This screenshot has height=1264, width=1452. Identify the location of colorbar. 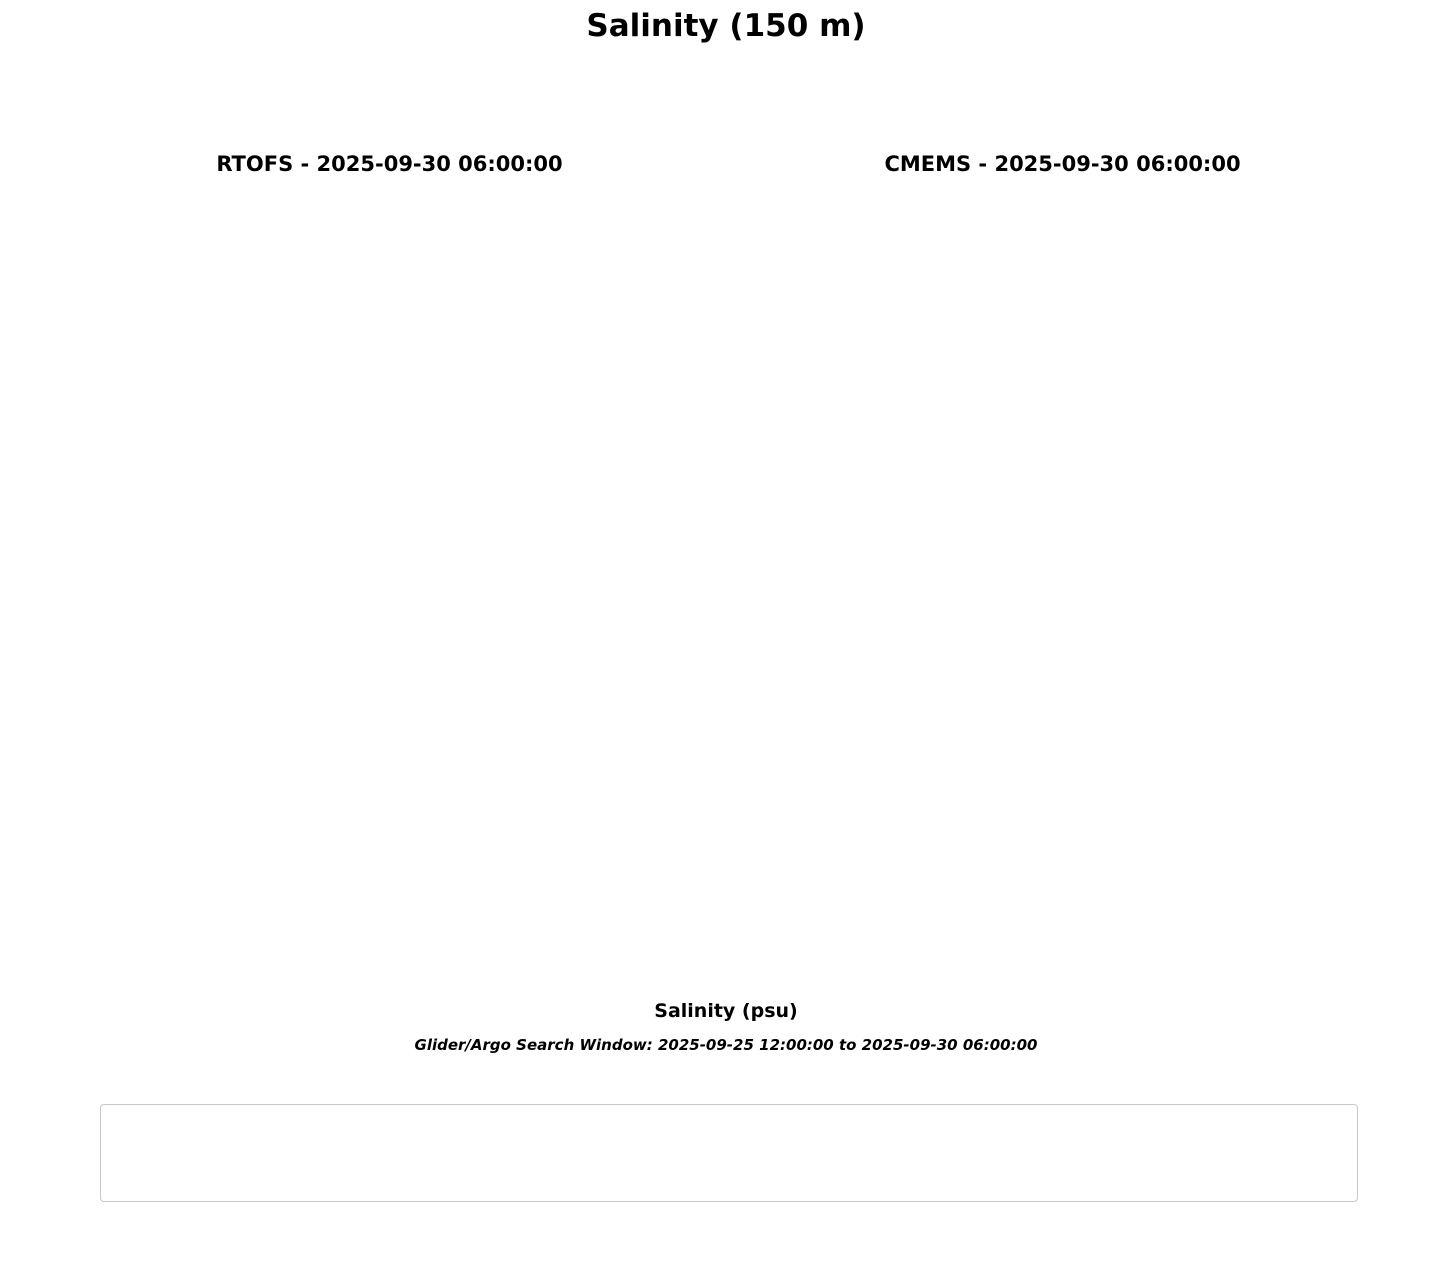
(726, 987).